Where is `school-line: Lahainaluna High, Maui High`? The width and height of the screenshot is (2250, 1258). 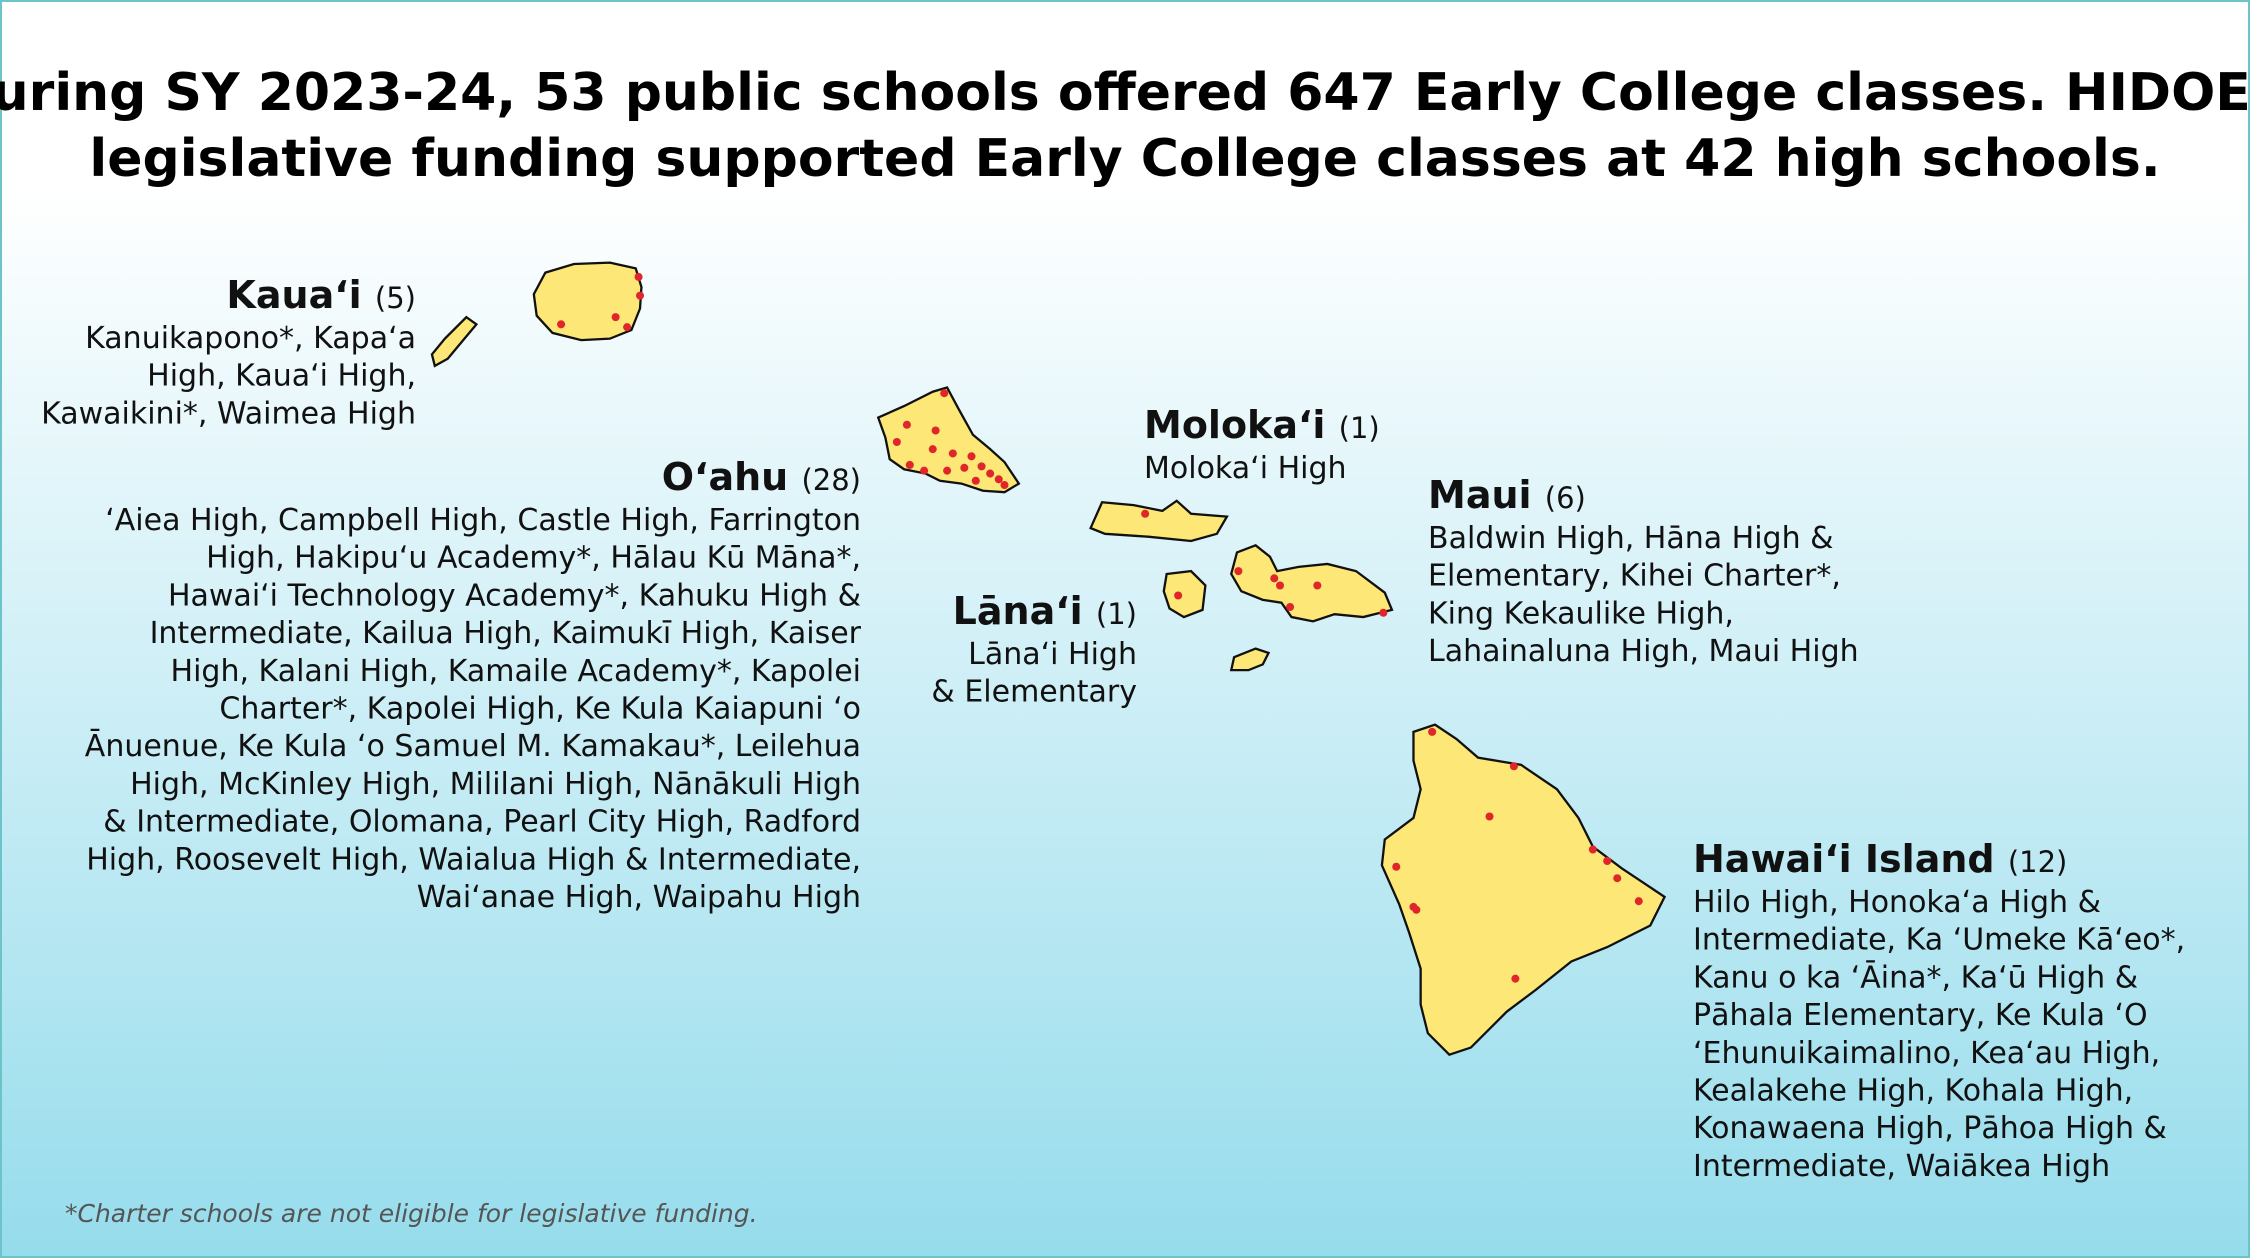 school-line: Lahainaluna High, Maui High is located at coordinates (1643, 651).